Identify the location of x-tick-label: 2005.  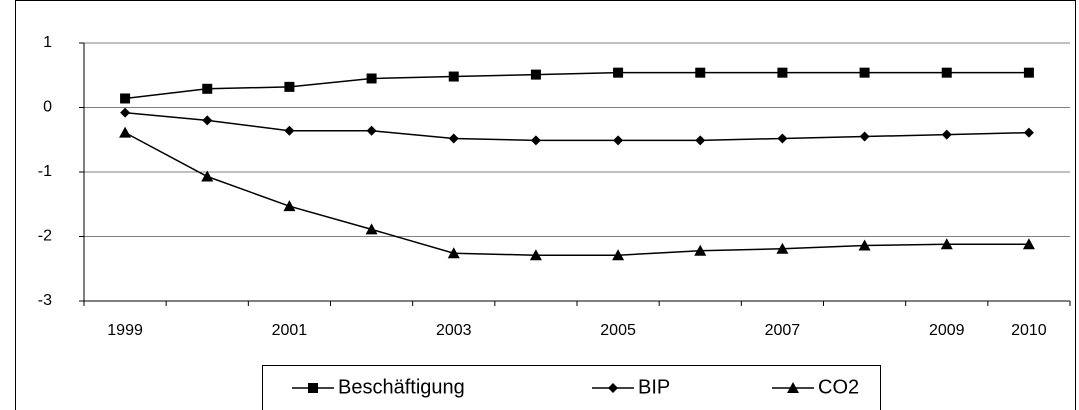
(618, 330).